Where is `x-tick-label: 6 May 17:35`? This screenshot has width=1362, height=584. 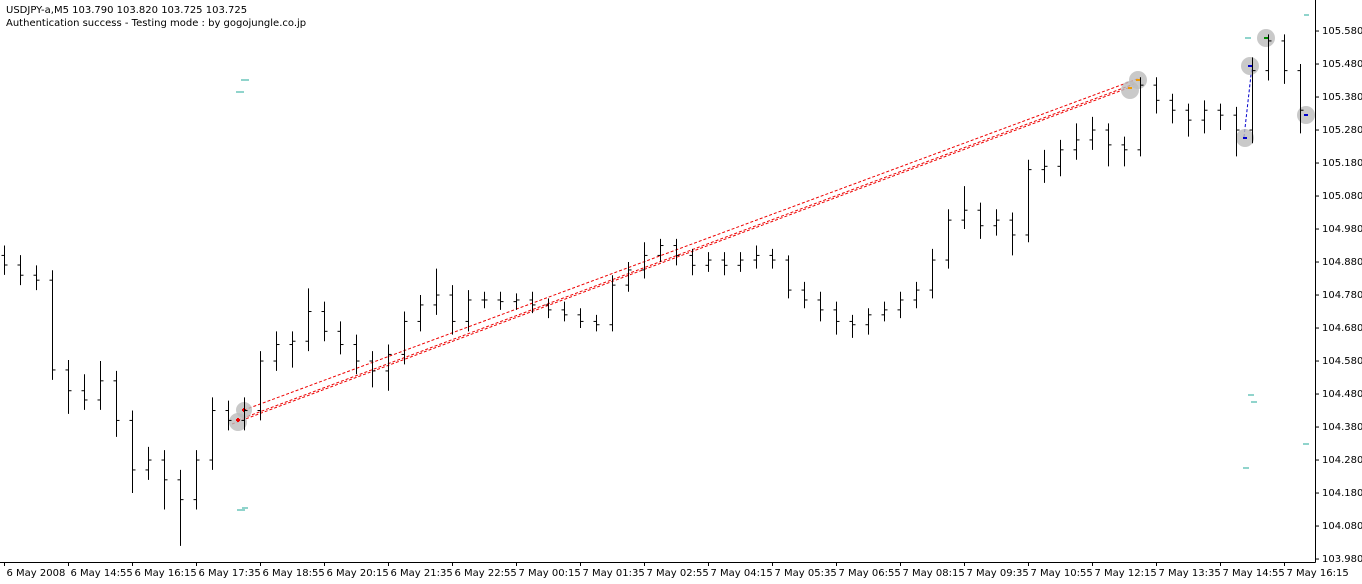
x-tick-label: 6 May 17:35 is located at coordinates (230, 573).